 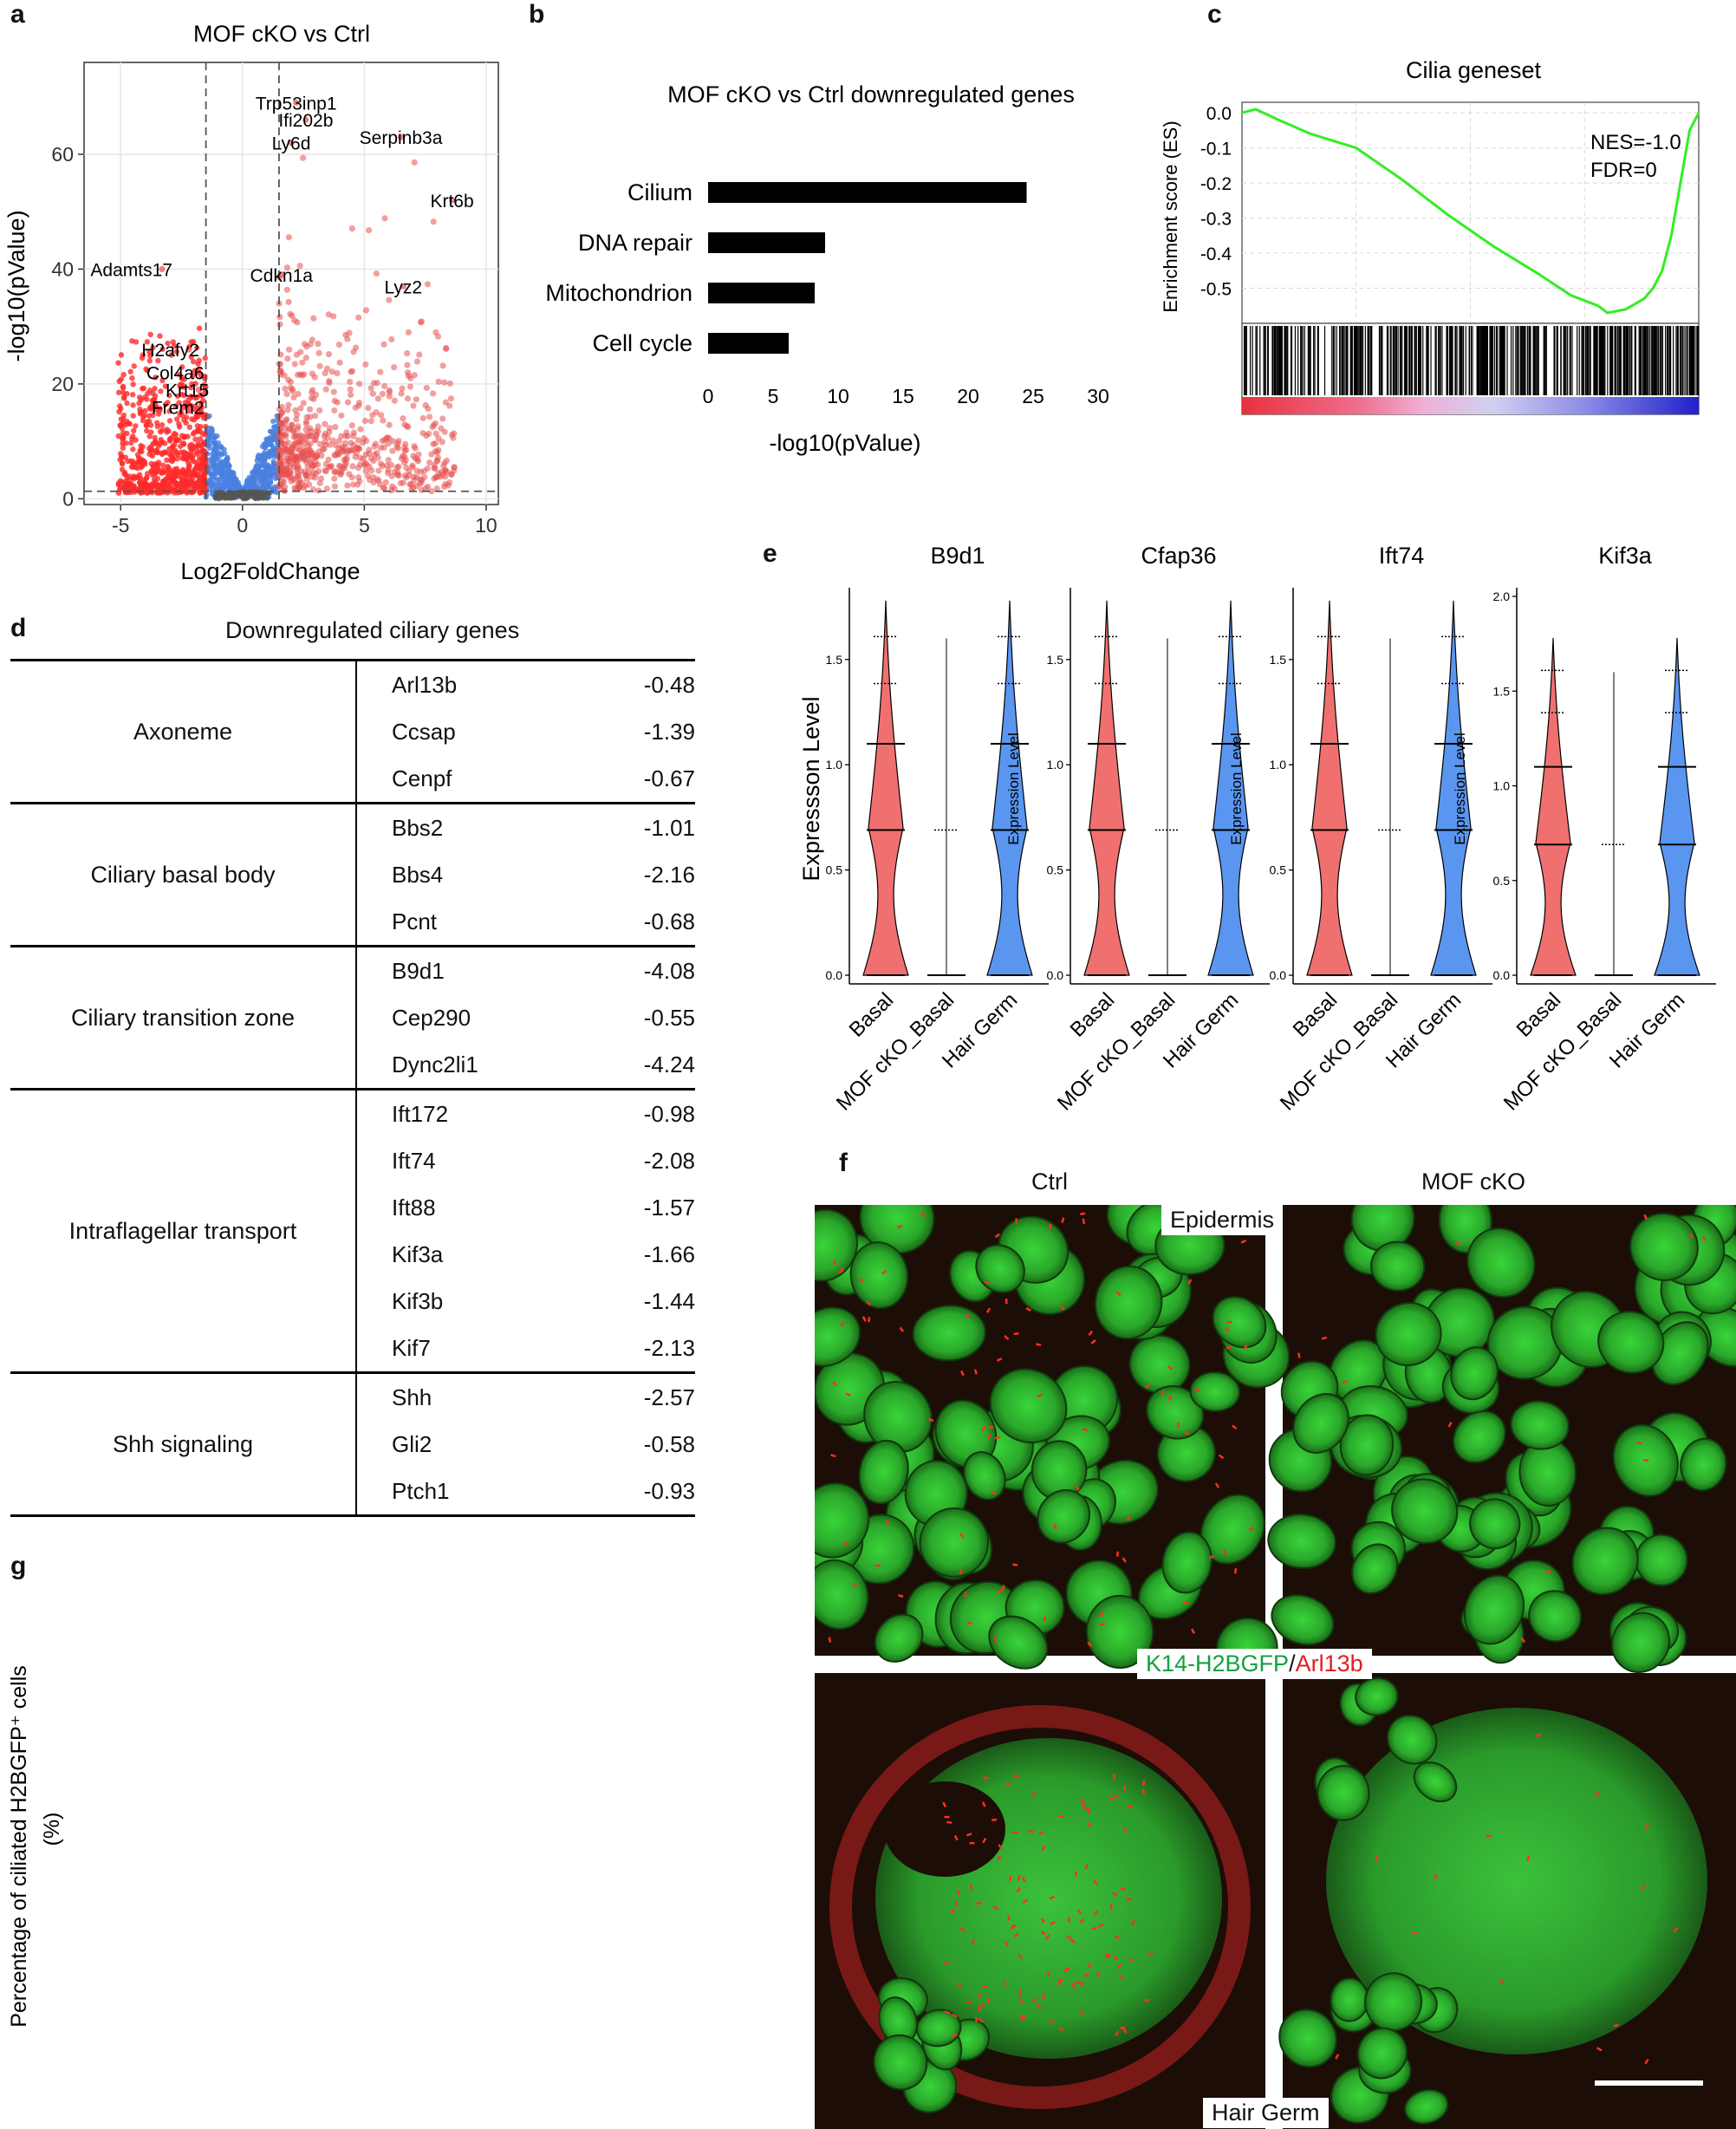 What do you see at coordinates (526, 921) in the screenshot?
I see `table-gene-row: Pcnt -0.68` at bounding box center [526, 921].